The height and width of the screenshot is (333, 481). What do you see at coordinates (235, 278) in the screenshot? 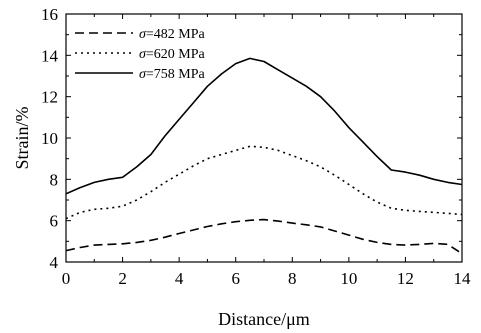
I see `x-tick-label: 6` at bounding box center [235, 278].